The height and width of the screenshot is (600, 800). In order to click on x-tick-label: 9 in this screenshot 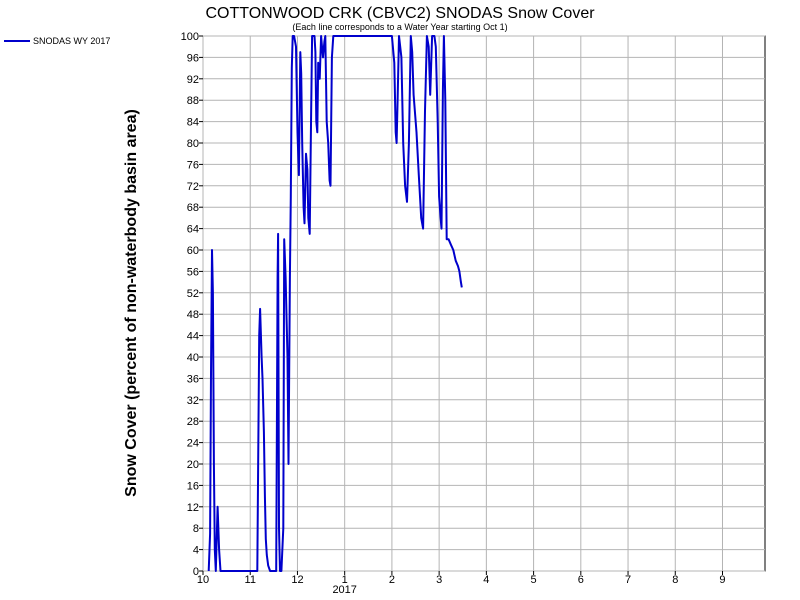, I will do `click(722, 580)`.